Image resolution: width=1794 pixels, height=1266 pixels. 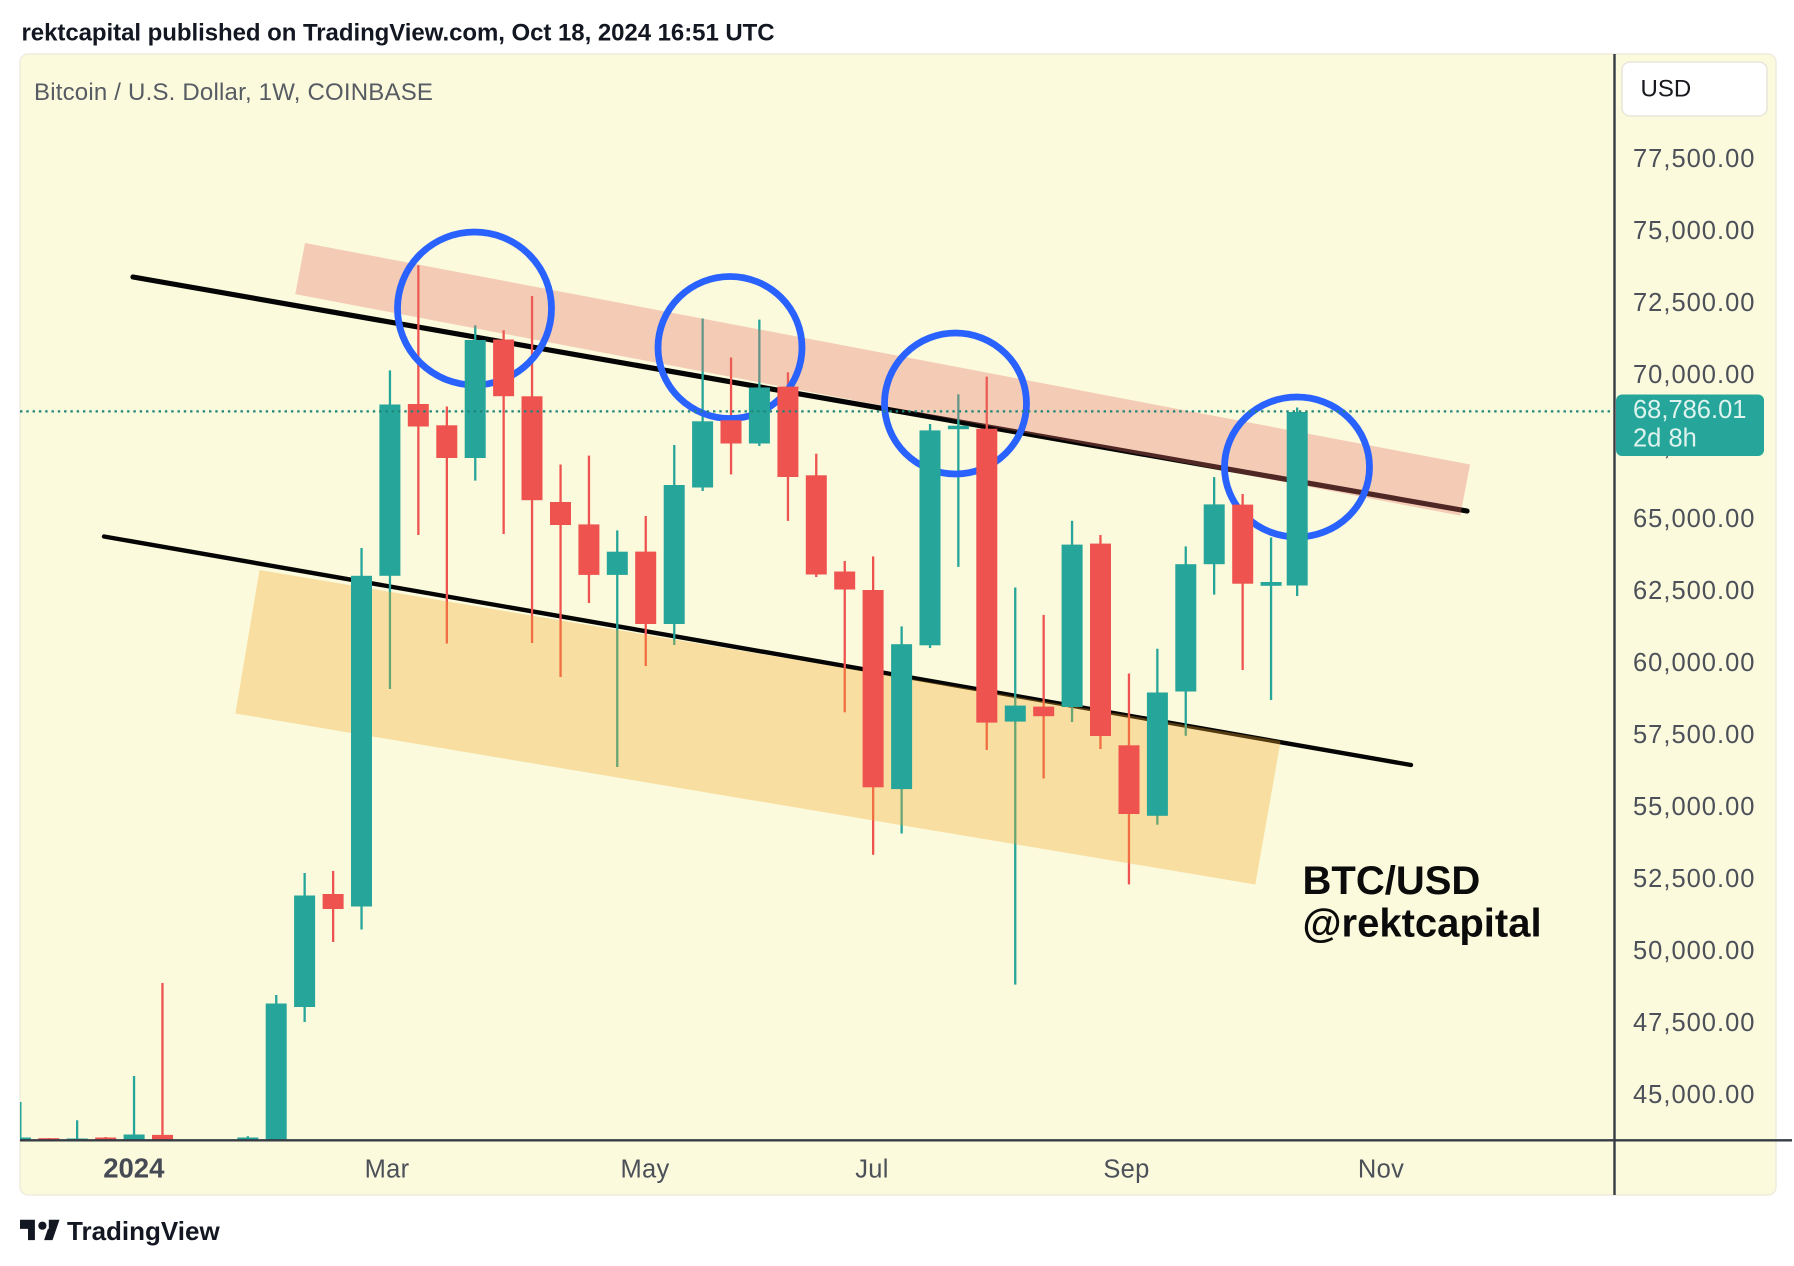 I want to click on svg-text: 75,000.00, so click(x=1694, y=231).